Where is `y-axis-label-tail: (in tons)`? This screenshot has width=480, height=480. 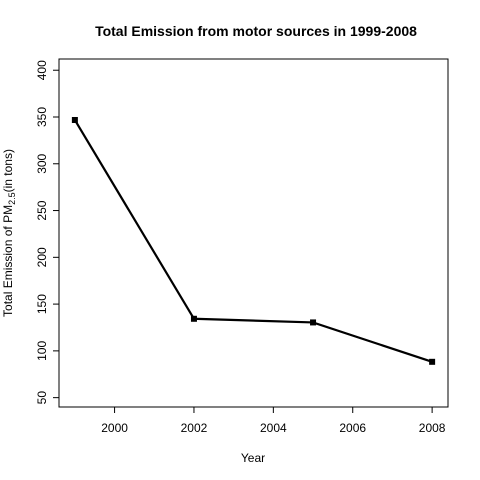 y-axis-label-tail: (in tons) is located at coordinates (8, 170).